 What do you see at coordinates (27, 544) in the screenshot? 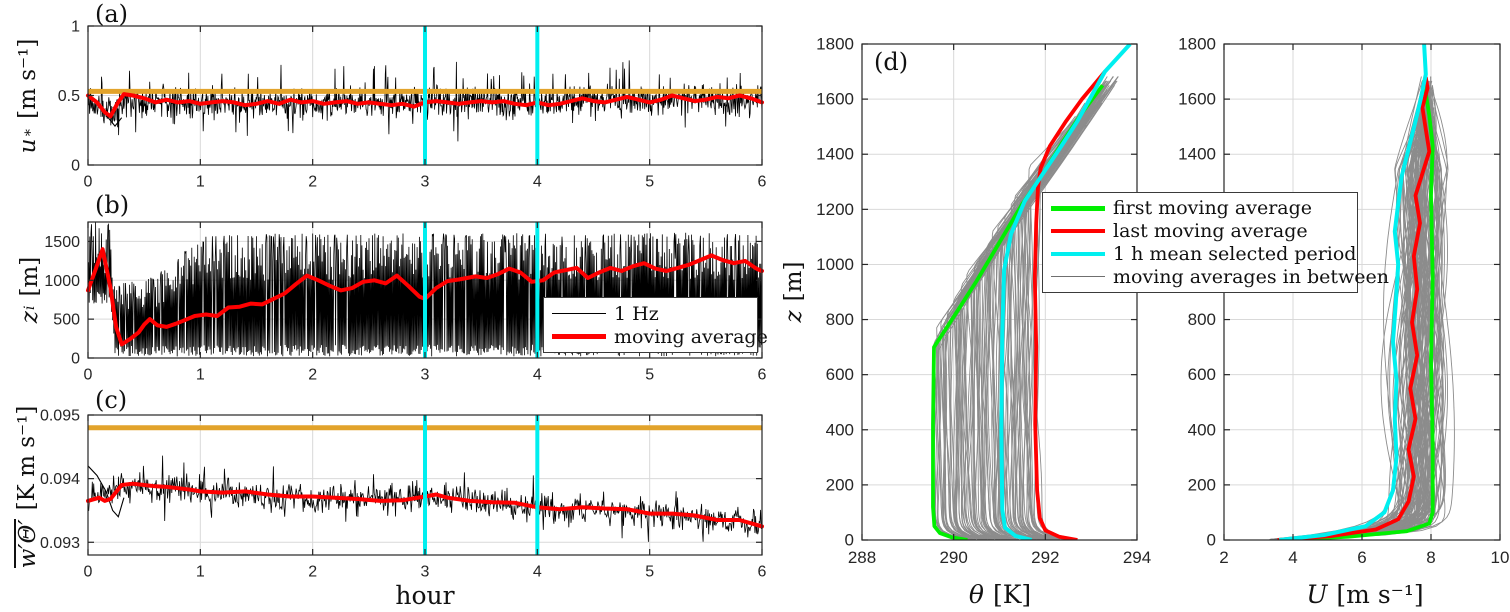
I see `heatflux-var: w′Θ′` at bounding box center [27, 544].